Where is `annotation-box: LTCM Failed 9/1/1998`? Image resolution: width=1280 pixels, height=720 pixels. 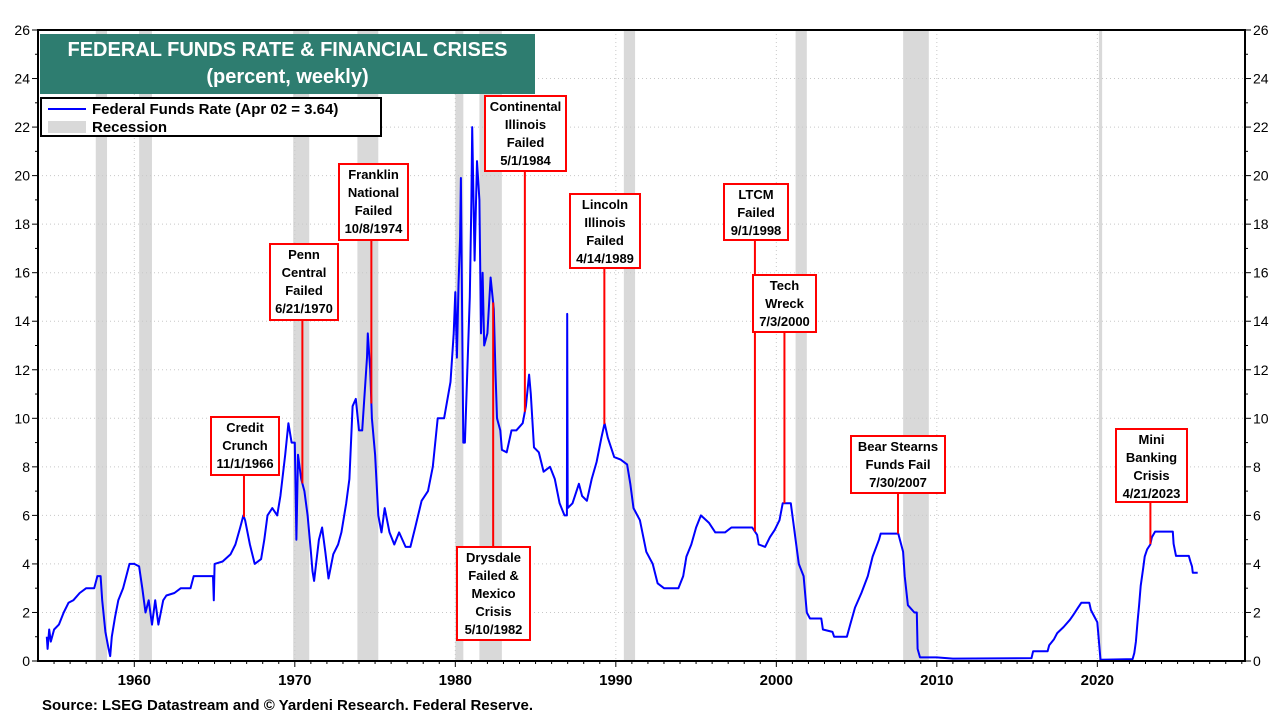 annotation-box: LTCM Failed 9/1/1998 is located at coordinates (756, 212).